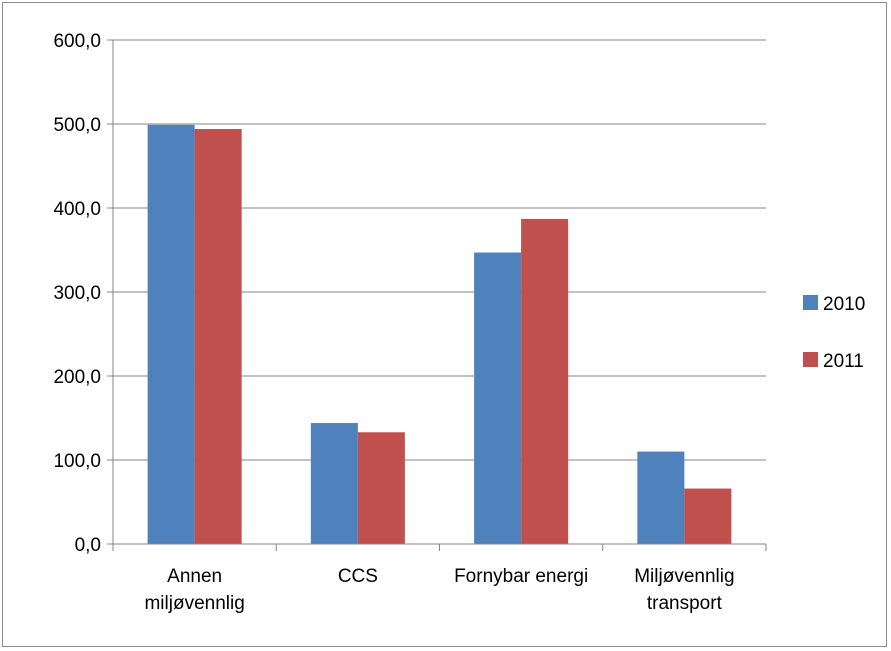 The height and width of the screenshot is (651, 891). What do you see at coordinates (844, 304) in the screenshot?
I see `legend-label-2010: 2010` at bounding box center [844, 304].